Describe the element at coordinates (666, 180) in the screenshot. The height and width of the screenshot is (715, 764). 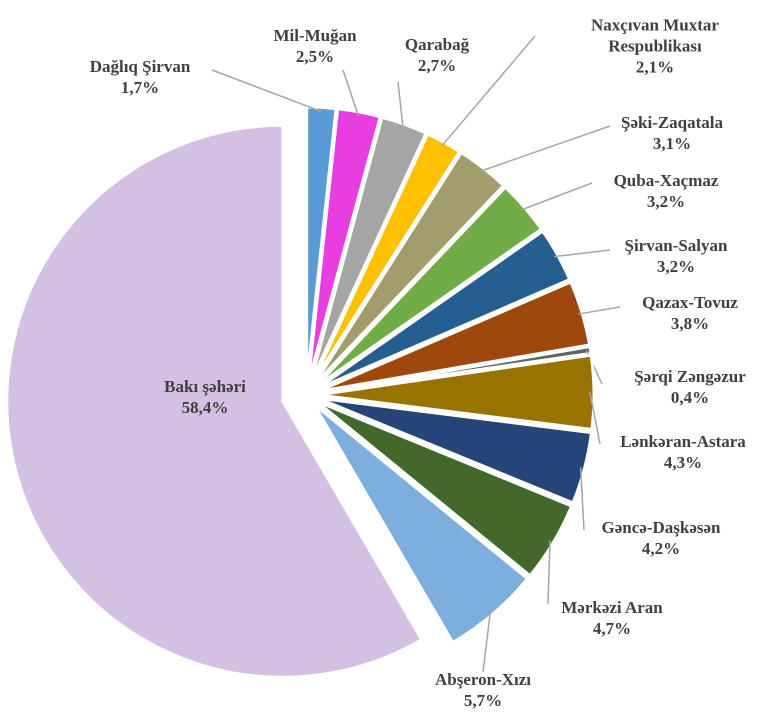
I see `category-name: Quba-Xaçmaz` at that location.